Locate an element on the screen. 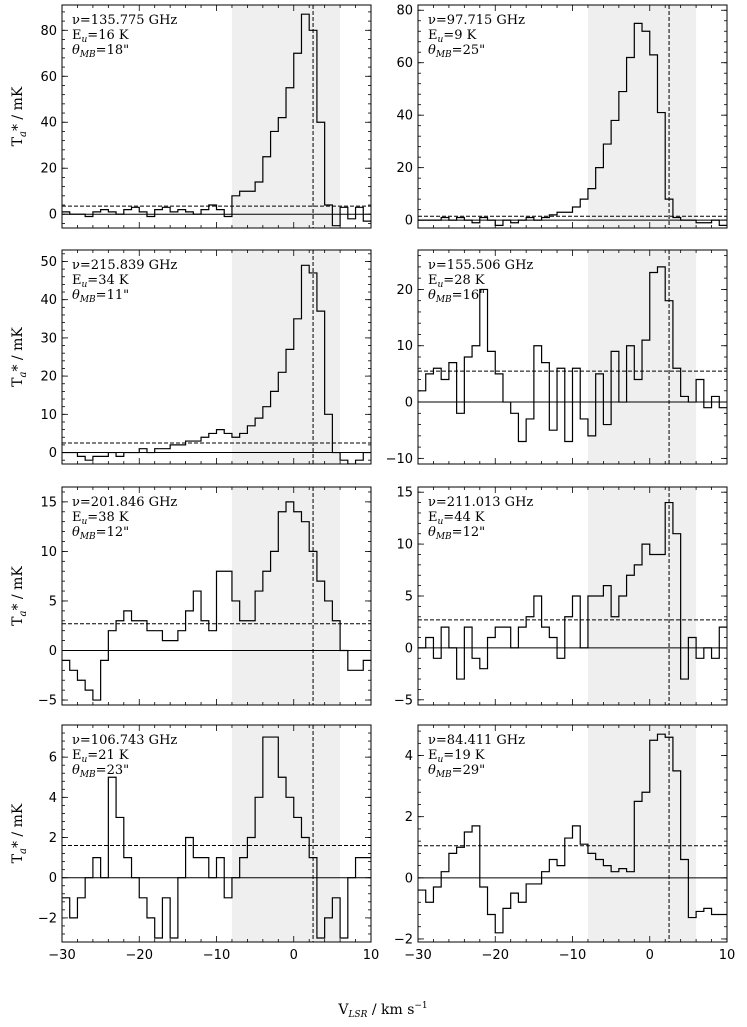 This screenshot has height=1027, width=747. y-tick-label: 30 is located at coordinates (48, 338).